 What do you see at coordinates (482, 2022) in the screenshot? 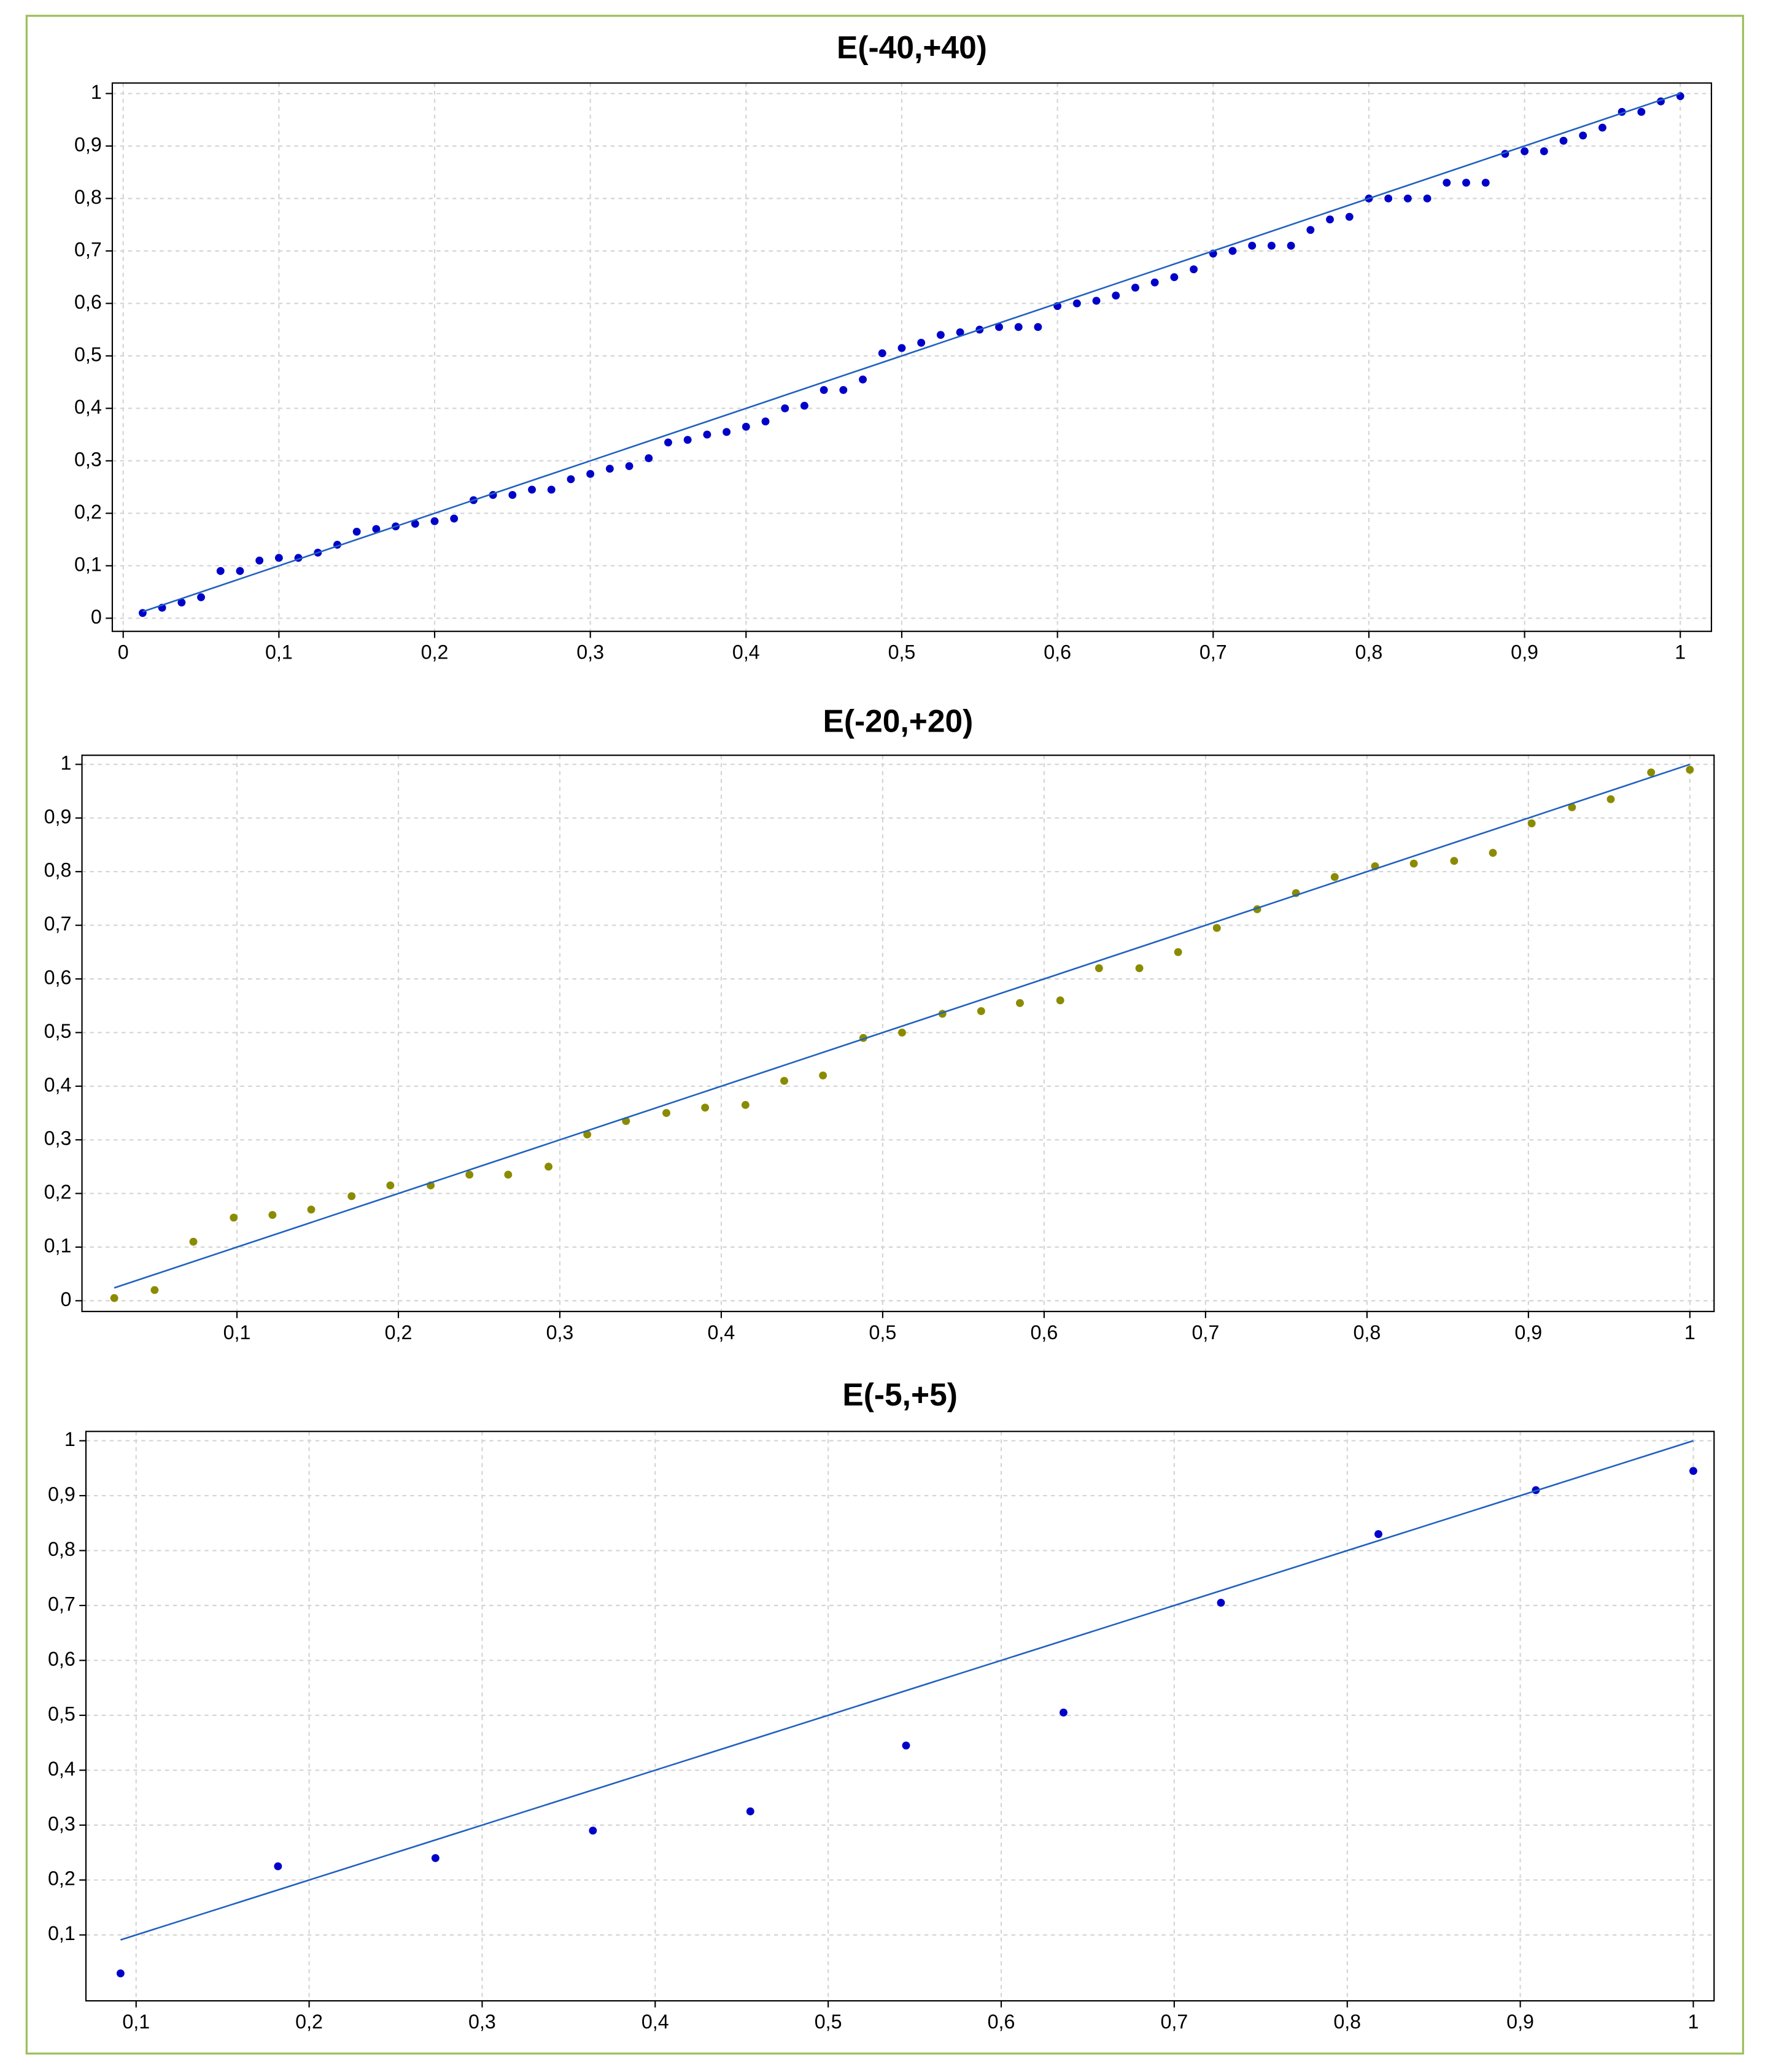
I see `x-tick-label: 0,3` at bounding box center [482, 2022].